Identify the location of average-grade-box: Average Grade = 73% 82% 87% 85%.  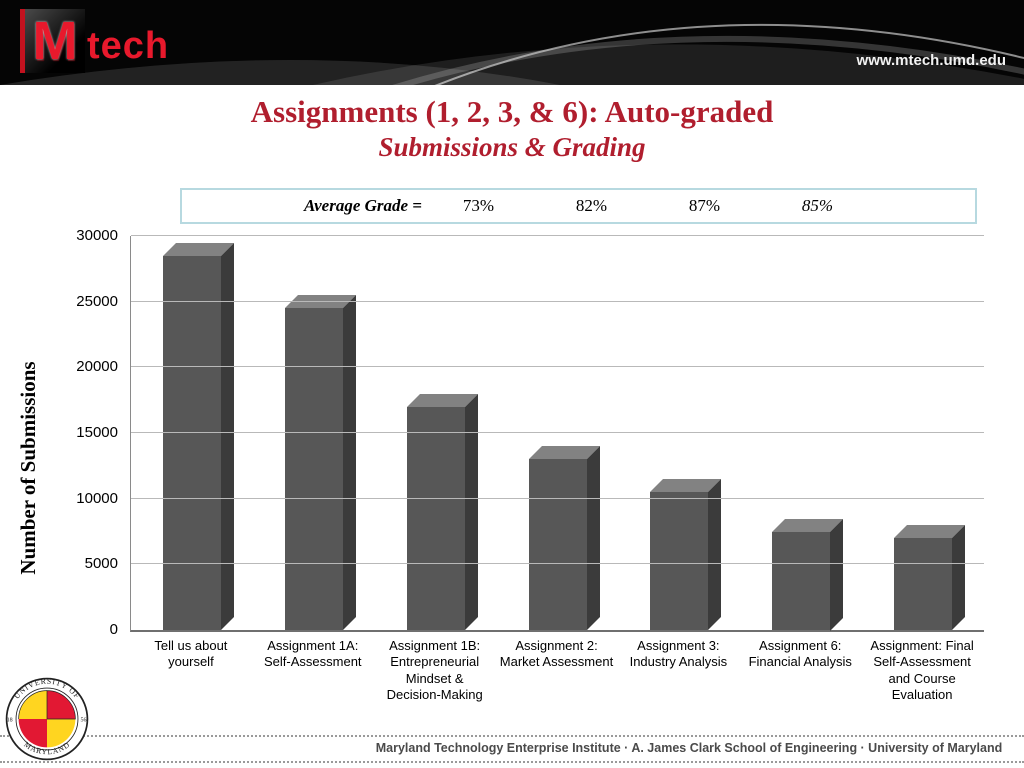
(578, 206).